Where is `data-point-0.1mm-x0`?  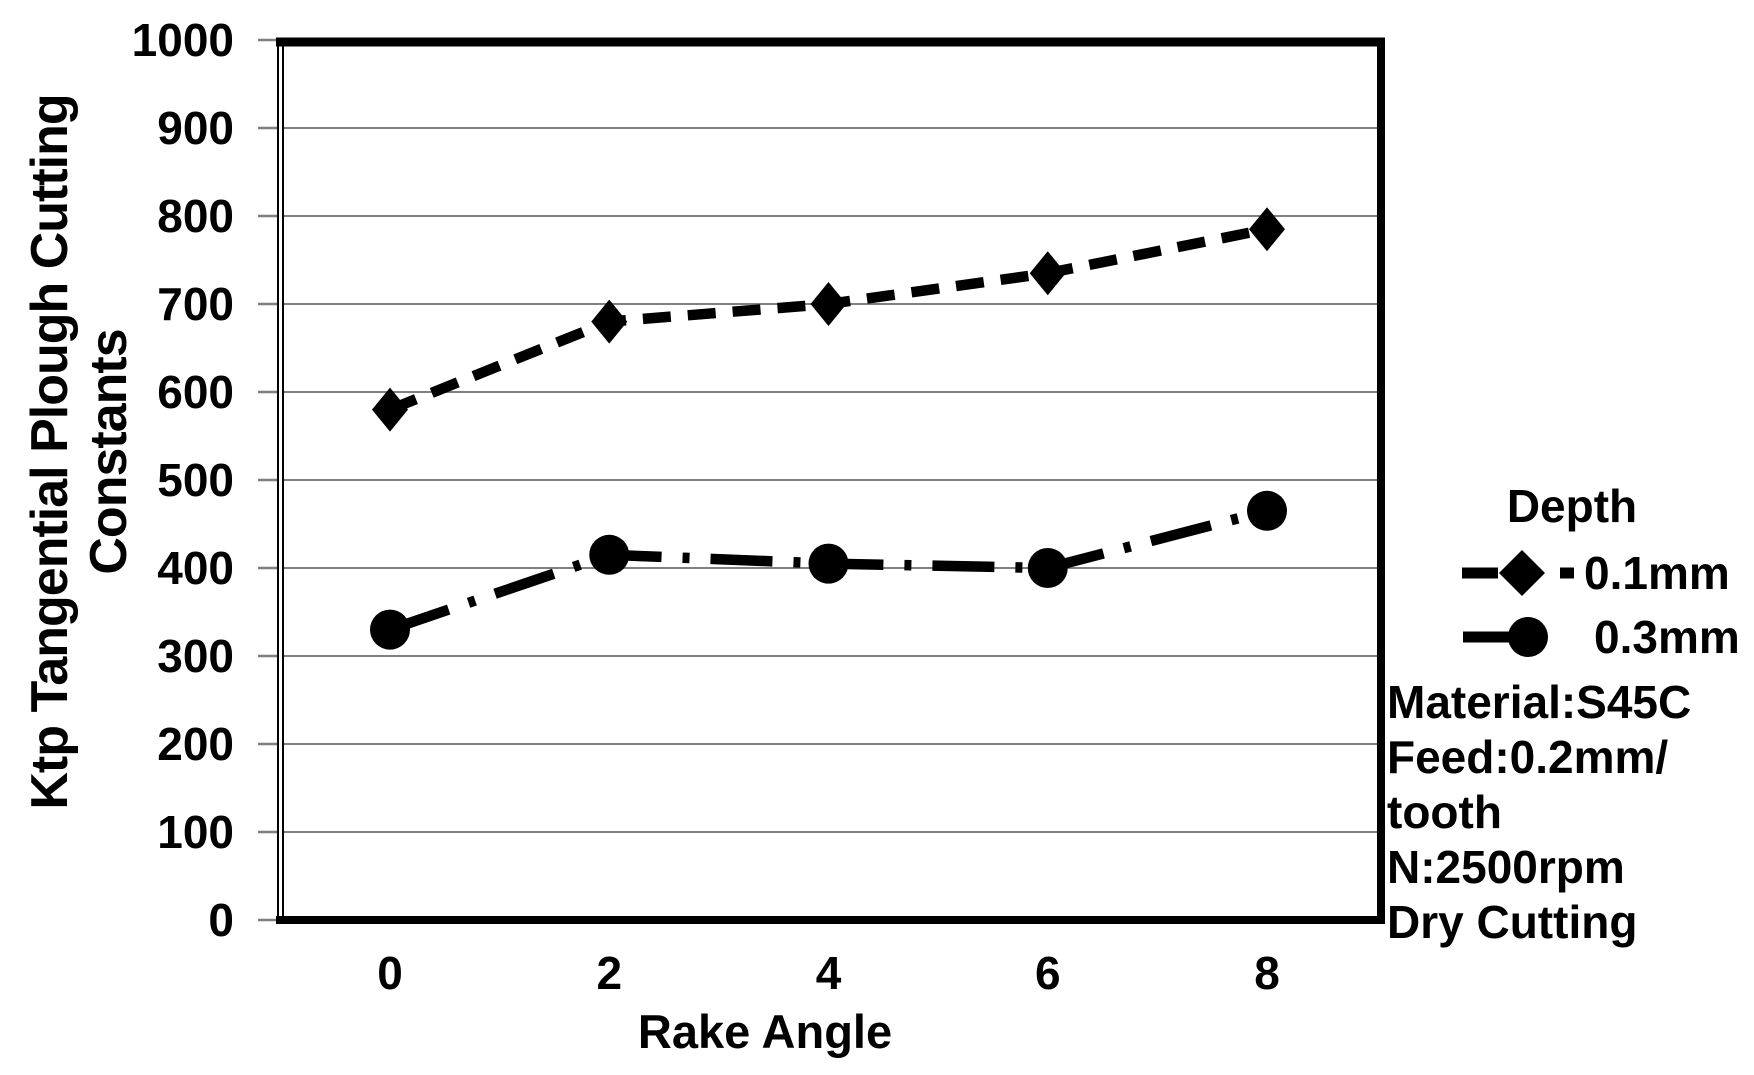
data-point-0.1mm-x0 is located at coordinates (390, 409).